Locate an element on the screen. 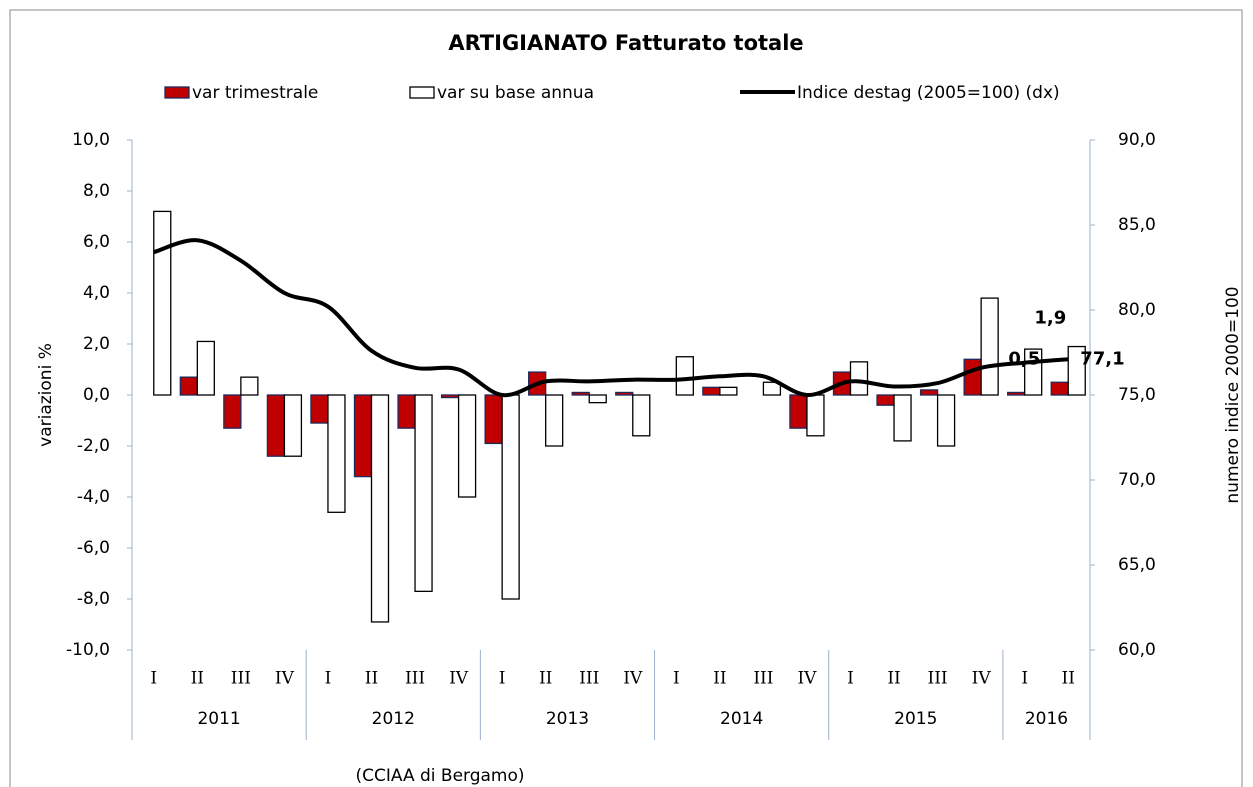 The height and width of the screenshot is (787, 1253). legend-label: var su base annua is located at coordinates (515, 93).